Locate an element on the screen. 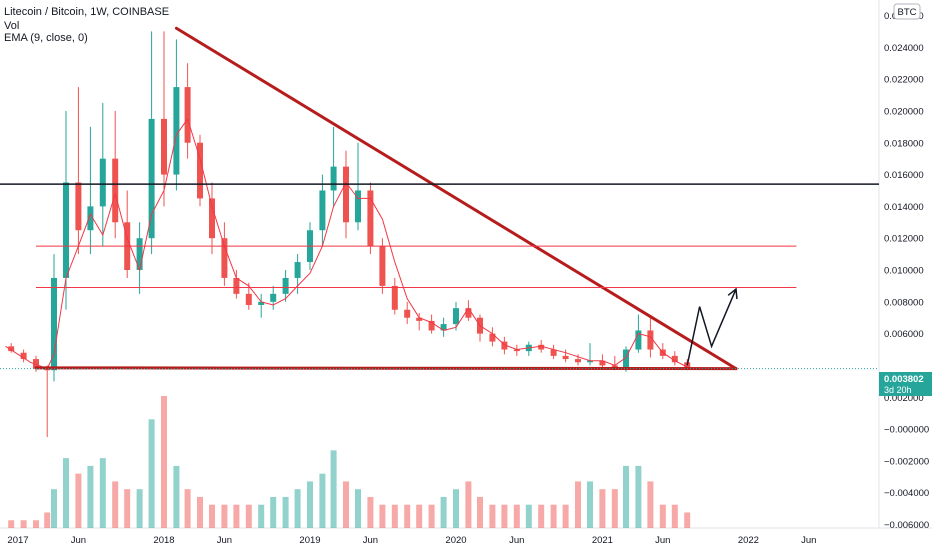 The height and width of the screenshot is (550, 932). x-tick-label: 2021 is located at coordinates (602, 540).